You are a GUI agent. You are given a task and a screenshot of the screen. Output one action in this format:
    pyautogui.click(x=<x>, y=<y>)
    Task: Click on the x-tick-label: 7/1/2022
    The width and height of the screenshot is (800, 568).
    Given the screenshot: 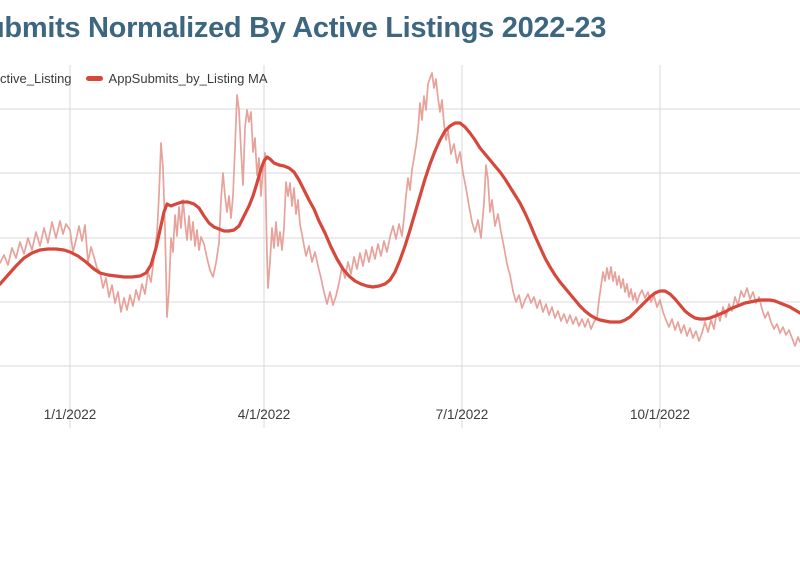 What is the action you would take?
    pyautogui.click(x=462, y=414)
    